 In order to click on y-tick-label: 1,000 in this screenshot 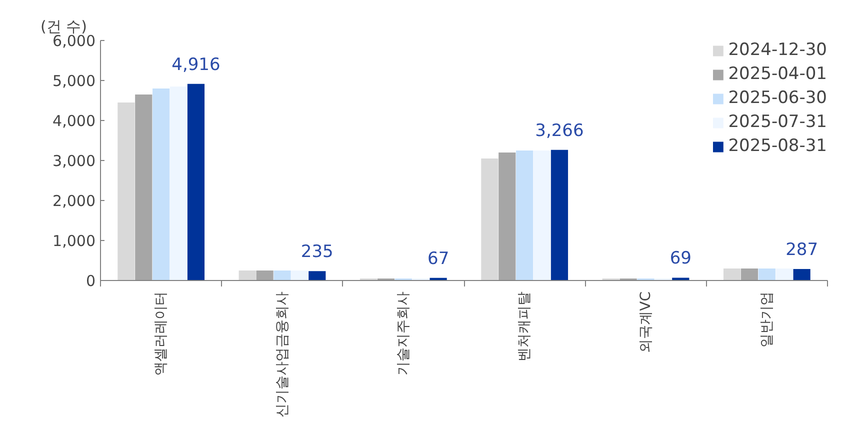, I will do `click(74, 241)`.